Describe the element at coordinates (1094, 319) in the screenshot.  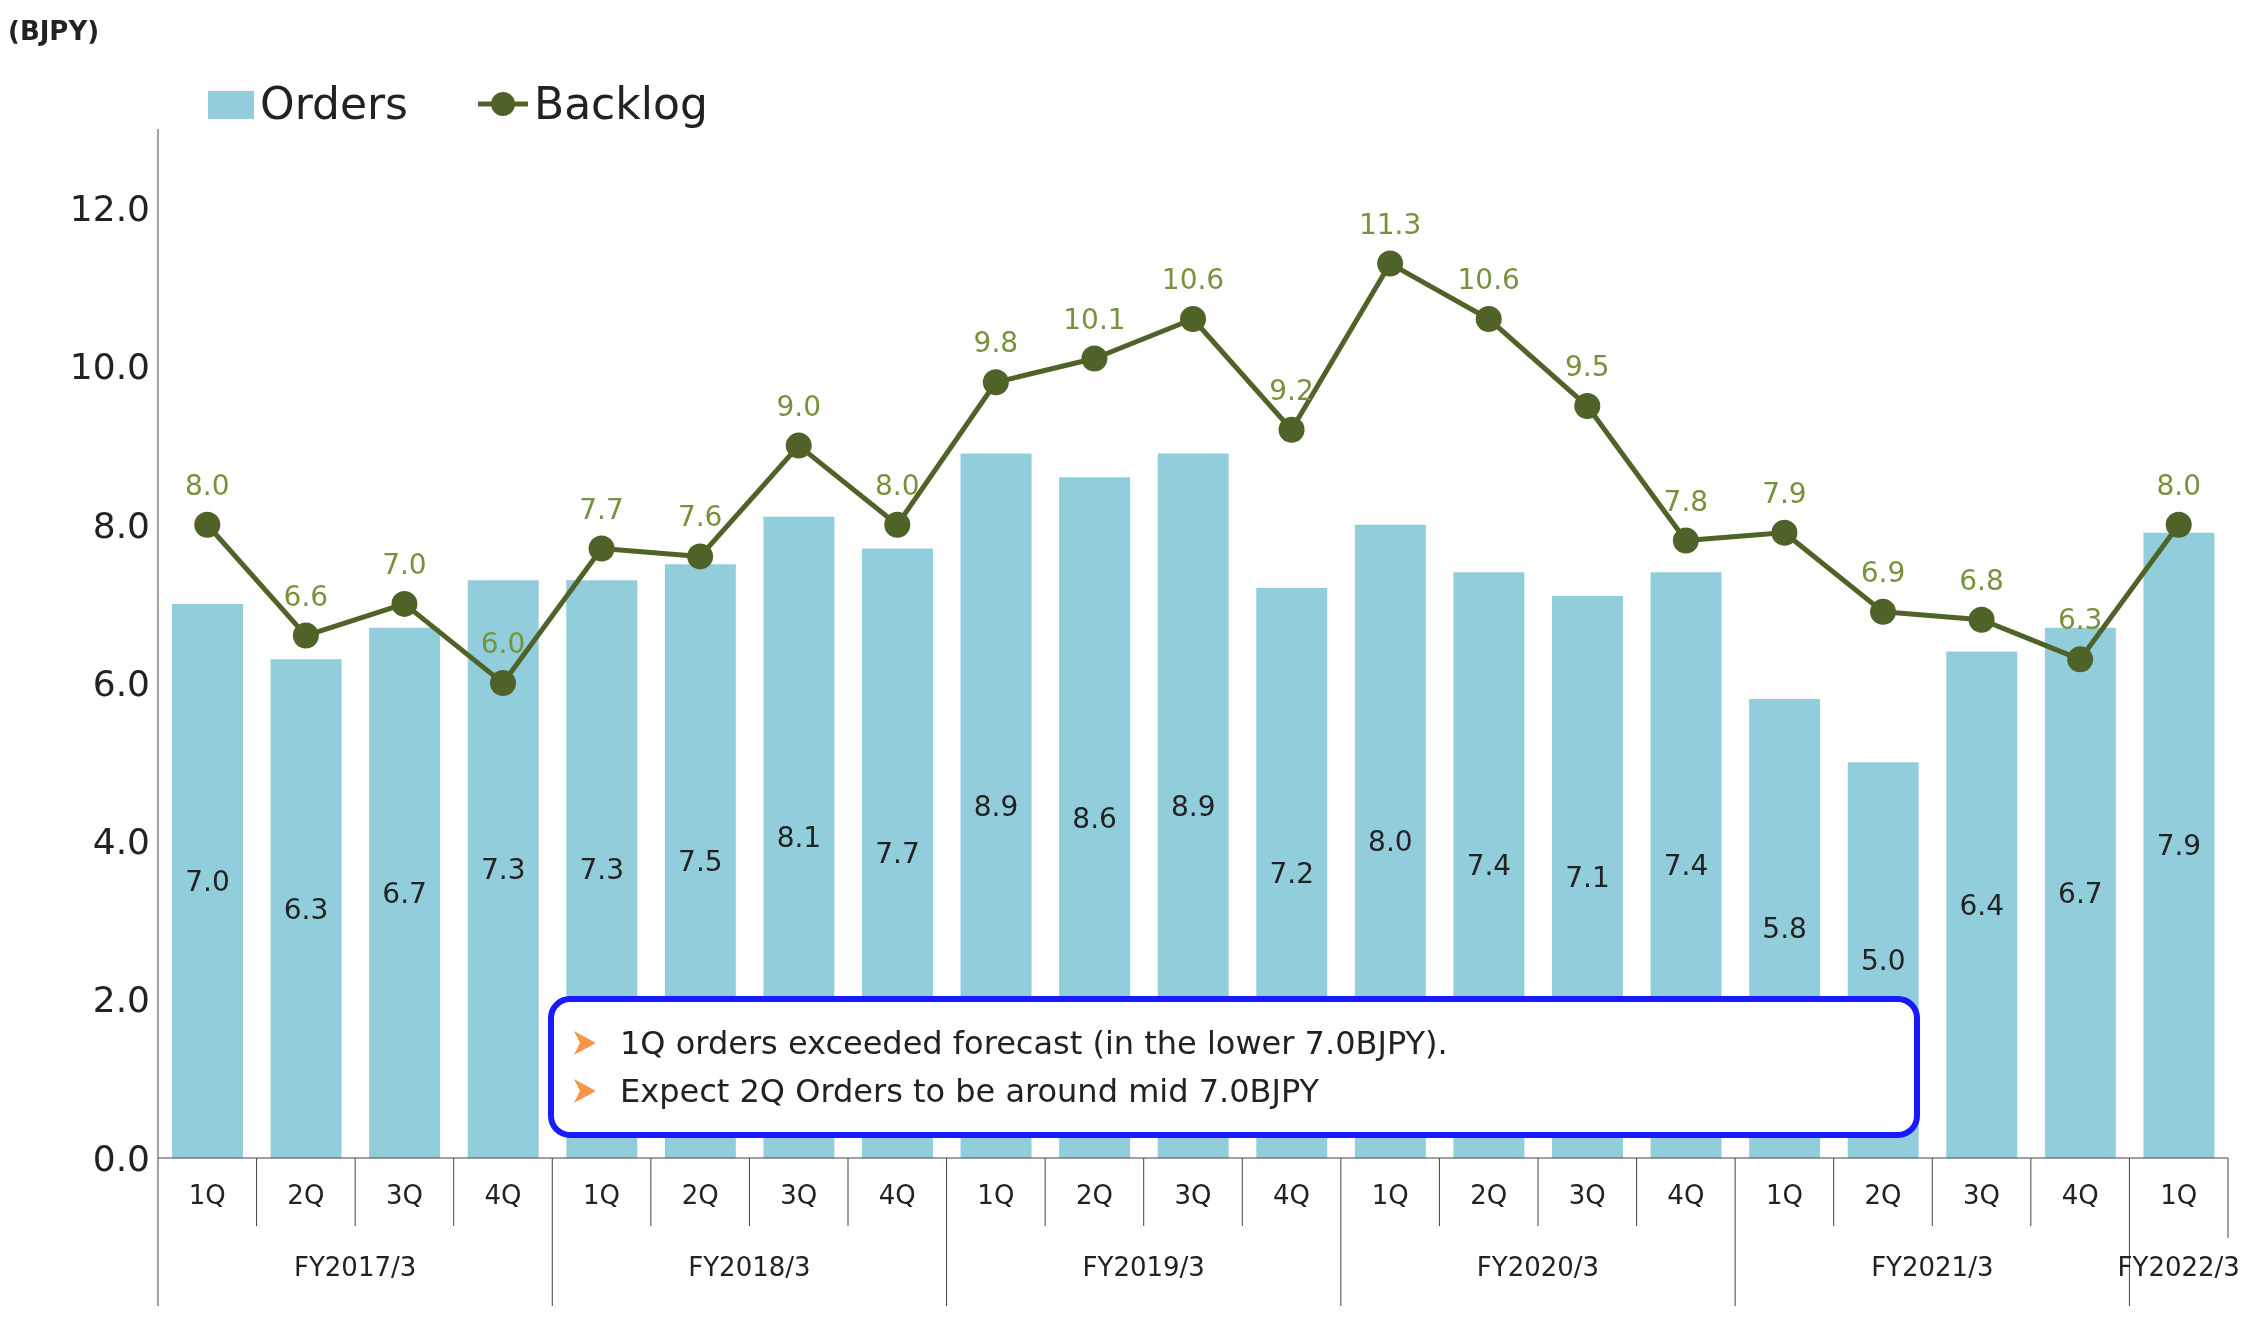
I see `data-label: 10.1` at that location.